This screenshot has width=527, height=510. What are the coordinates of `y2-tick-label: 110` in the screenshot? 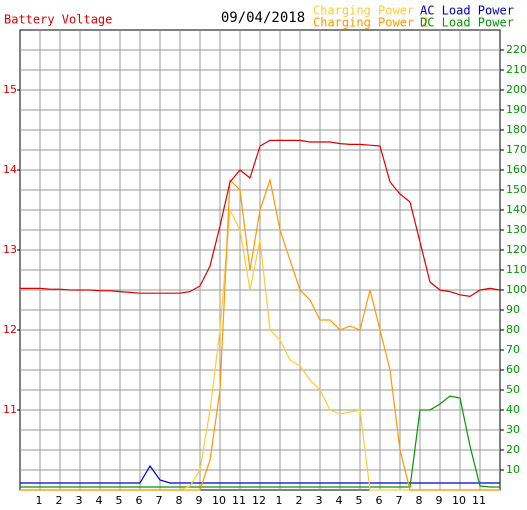 It's located at (516, 269).